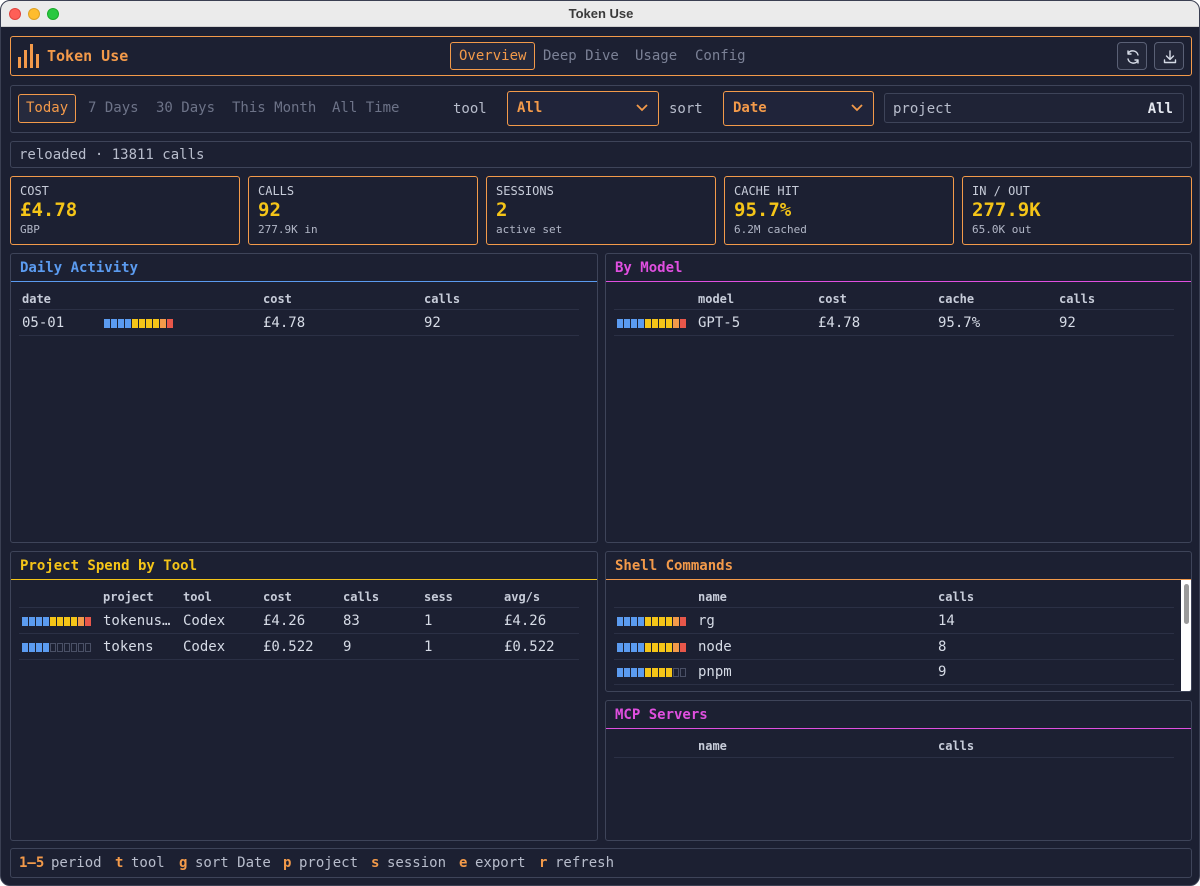 The height and width of the screenshot is (886, 1200). I want to click on column-header: cost, so click(277, 597).